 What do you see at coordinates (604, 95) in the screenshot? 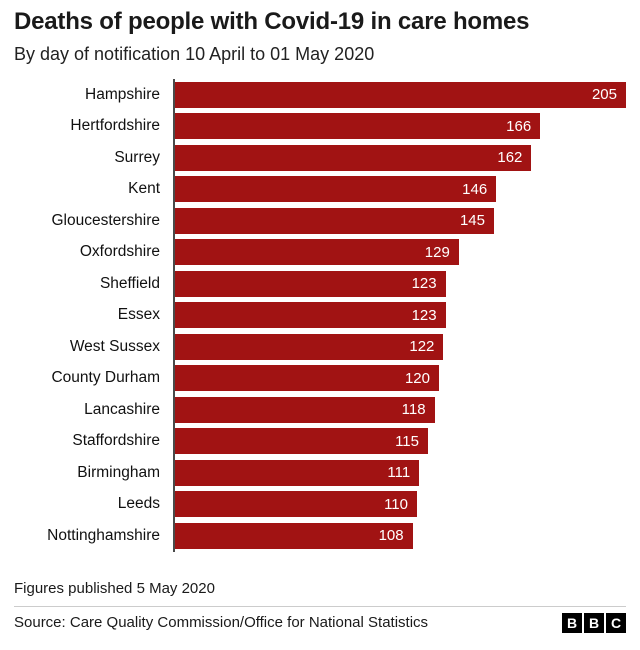
I see `value-label: 205` at bounding box center [604, 95].